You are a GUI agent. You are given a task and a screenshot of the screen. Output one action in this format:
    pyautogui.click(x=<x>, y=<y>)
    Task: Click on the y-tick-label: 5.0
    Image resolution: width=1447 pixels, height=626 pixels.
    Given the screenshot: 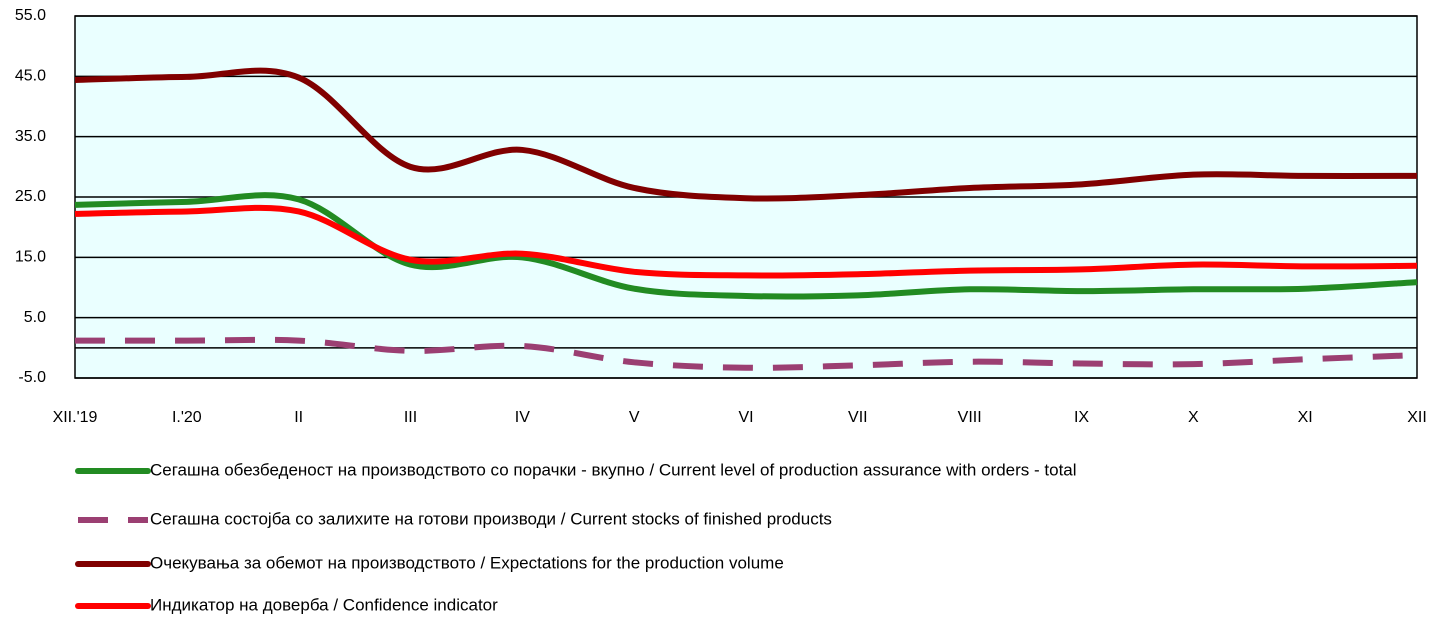 What is the action you would take?
    pyautogui.click(x=35, y=317)
    